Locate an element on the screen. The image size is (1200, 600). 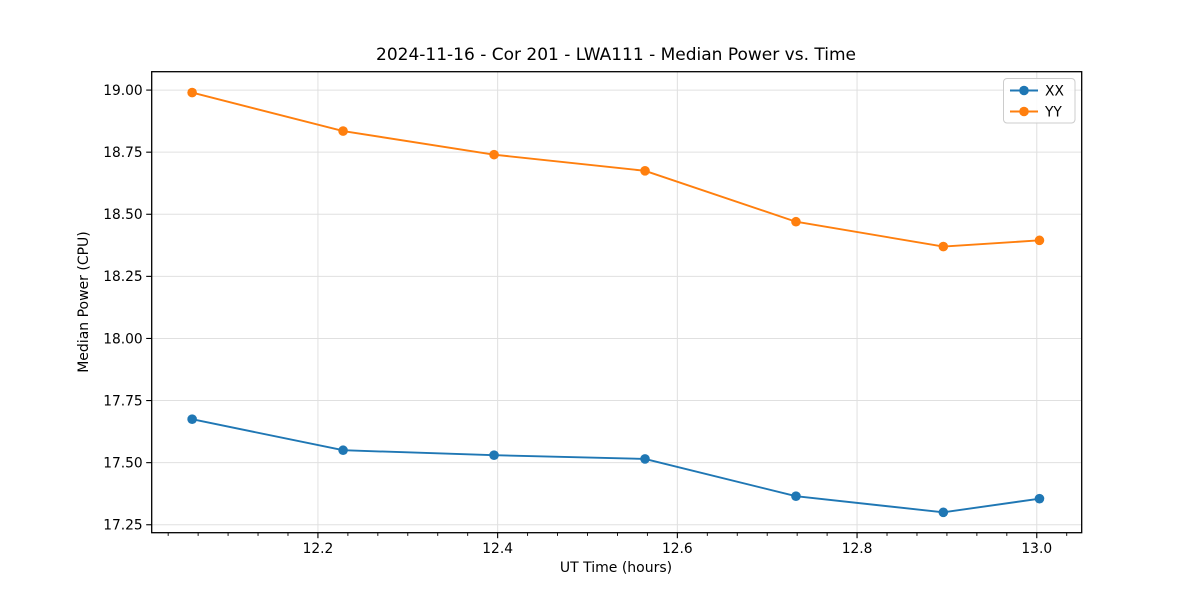
y-axis-label: Median Power (CPU) is located at coordinates (84, 302).